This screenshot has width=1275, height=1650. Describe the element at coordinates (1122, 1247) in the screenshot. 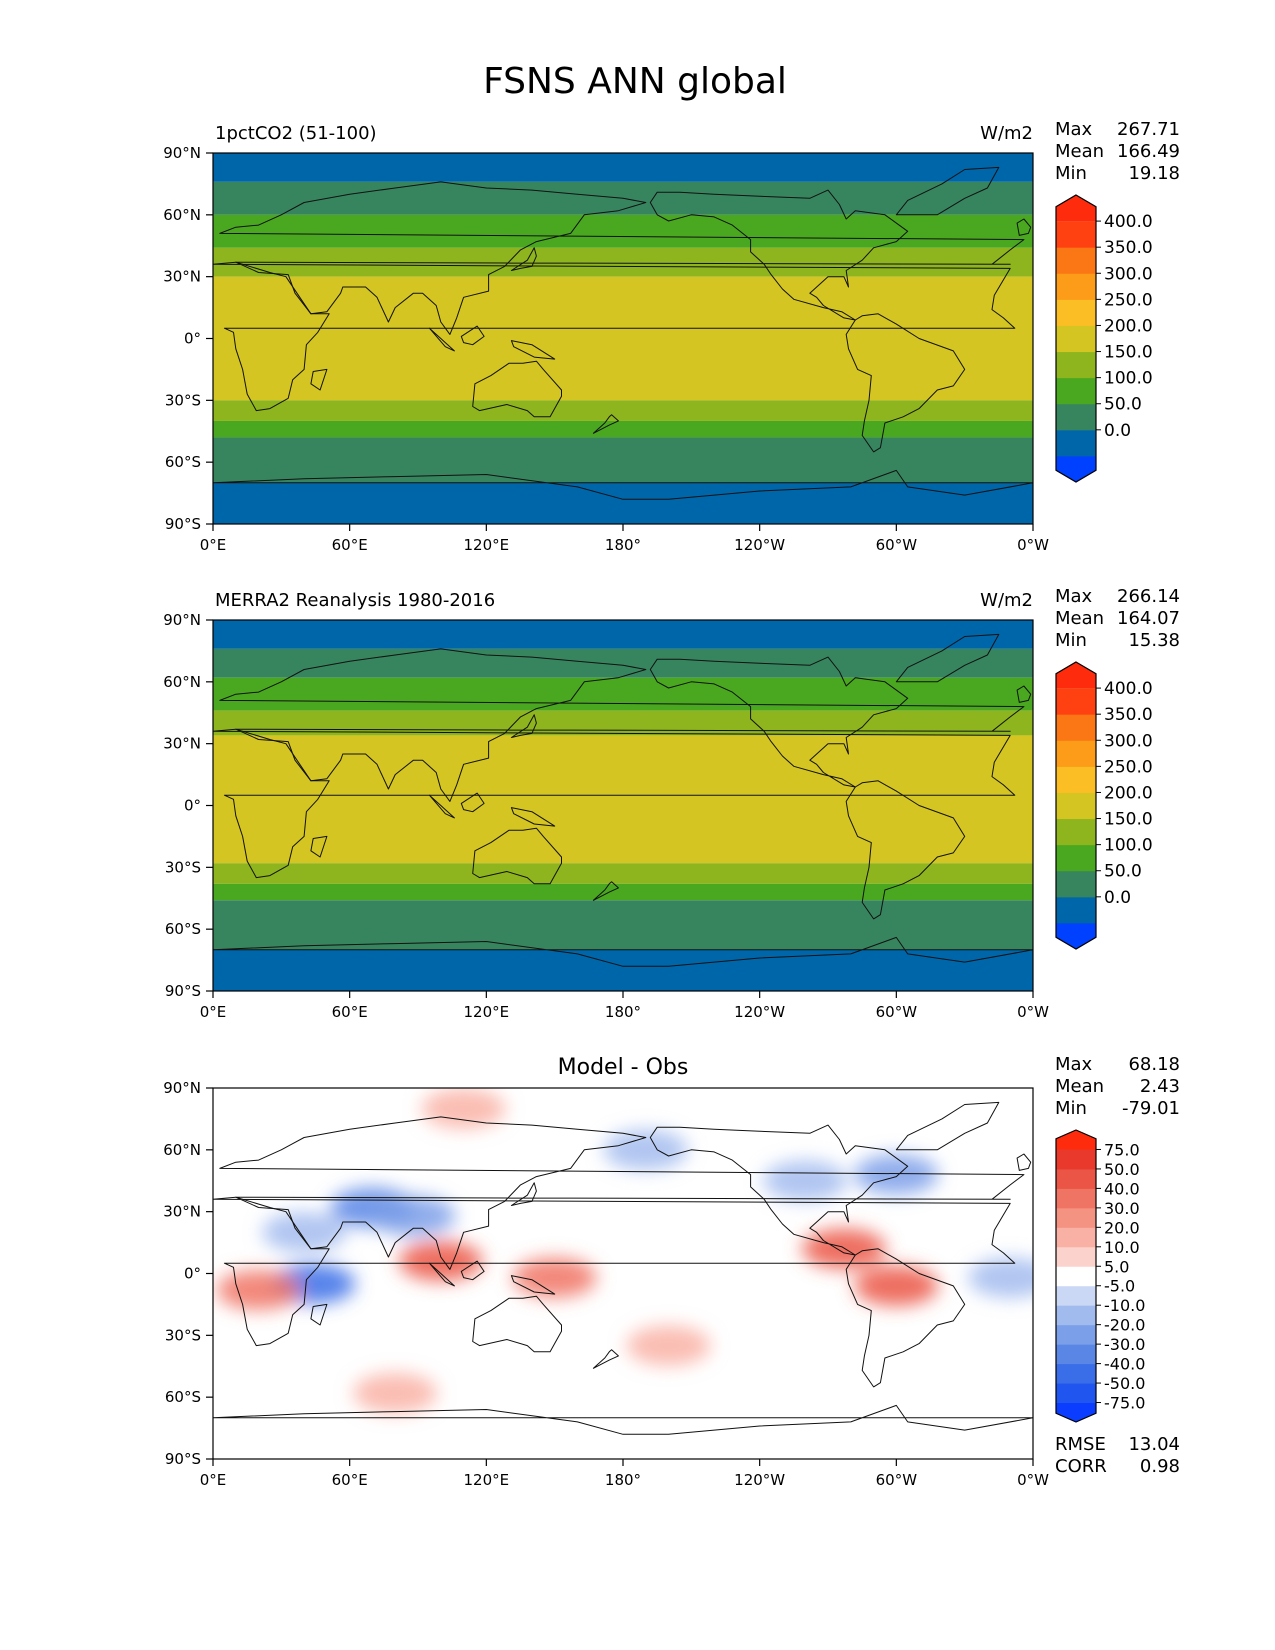

I see `colorbar-tick-label: 10.0` at that location.